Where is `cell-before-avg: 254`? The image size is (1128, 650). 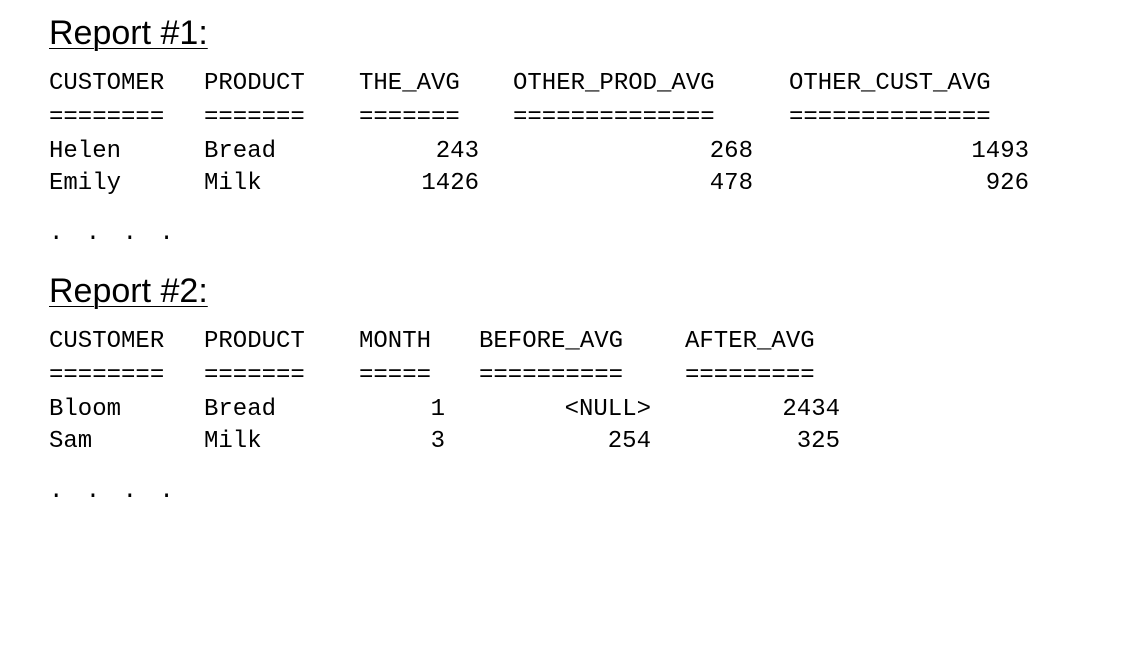
cell-before-avg: 254 is located at coordinates (629, 441).